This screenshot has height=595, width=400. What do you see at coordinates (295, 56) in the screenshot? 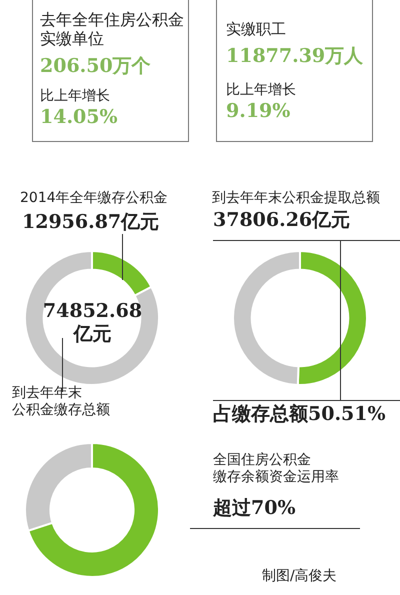
I see `text: 11877.39万人` at bounding box center [295, 56].